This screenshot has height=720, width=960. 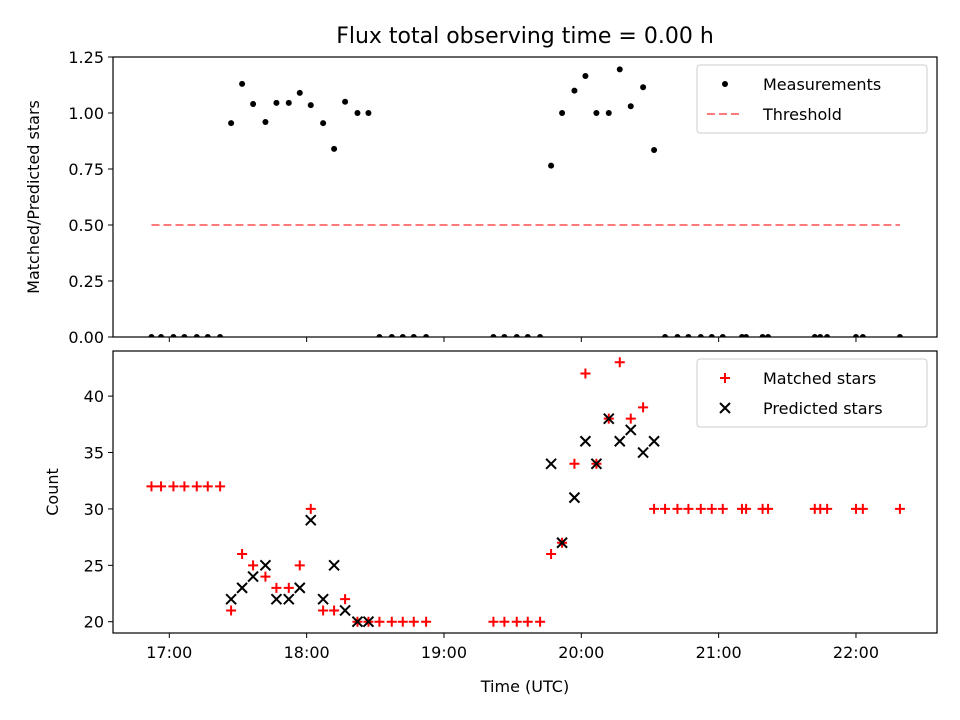 What do you see at coordinates (725, 378) in the screenshot?
I see `legend-matched-marker` at bounding box center [725, 378].